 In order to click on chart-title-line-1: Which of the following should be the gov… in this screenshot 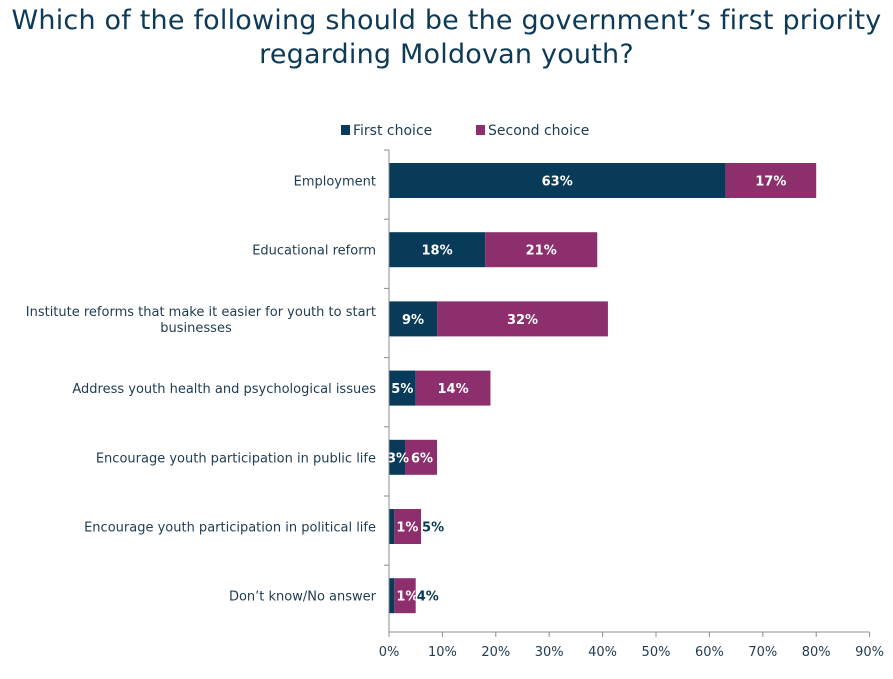, I will do `click(446, 20)`.